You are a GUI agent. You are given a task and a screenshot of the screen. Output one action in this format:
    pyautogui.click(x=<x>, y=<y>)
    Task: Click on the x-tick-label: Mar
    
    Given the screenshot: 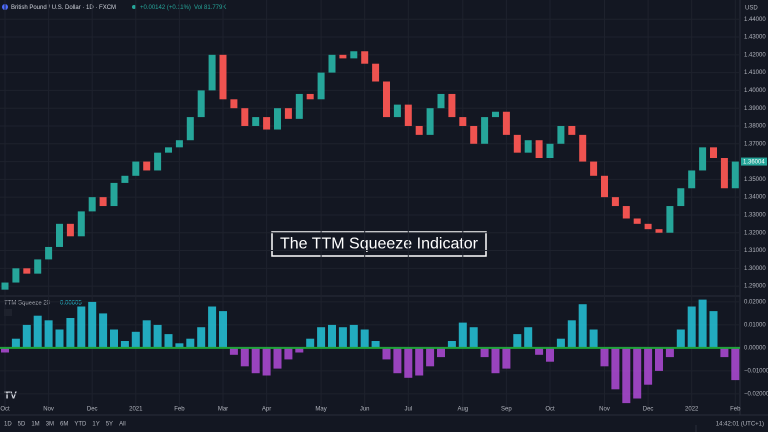 What is the action you would take?
    pyautogui.click(x=223, y=410)
    